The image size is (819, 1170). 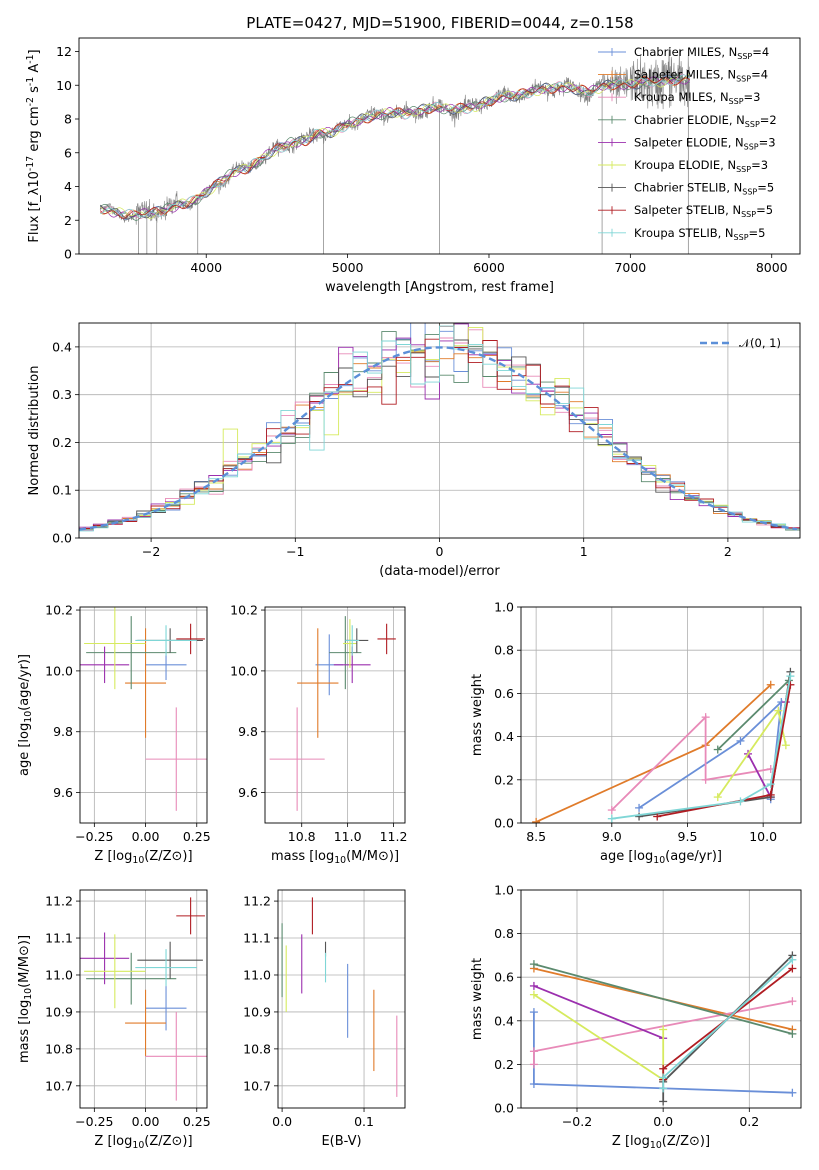 I want to click on y-tick-label: 0.1, so click(x=62, y=490).